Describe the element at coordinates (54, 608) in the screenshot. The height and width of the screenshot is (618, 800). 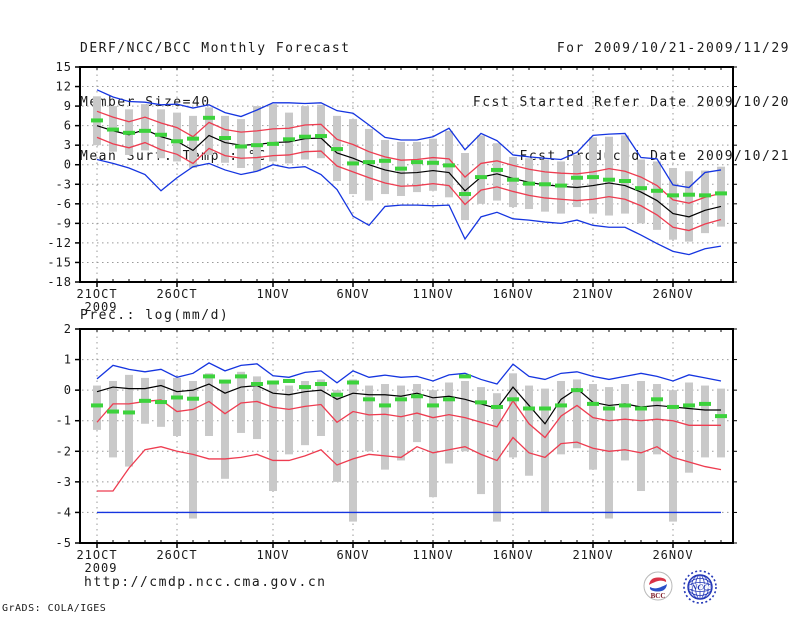
I see `grads-credit: GrADS: COLA/IGES` at that location.